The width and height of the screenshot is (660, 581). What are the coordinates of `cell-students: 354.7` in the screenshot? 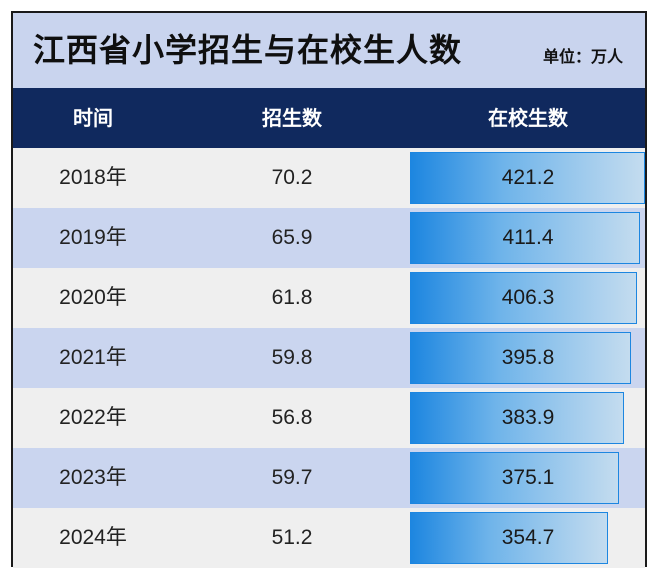 It's located at (528, 537).